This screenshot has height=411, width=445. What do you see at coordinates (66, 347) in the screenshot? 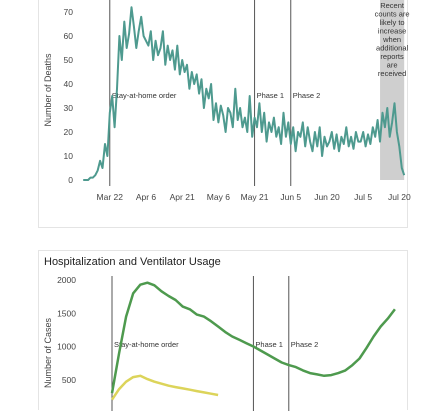
I see `y-tick-label: 1000` at bounding box center [66, 347].